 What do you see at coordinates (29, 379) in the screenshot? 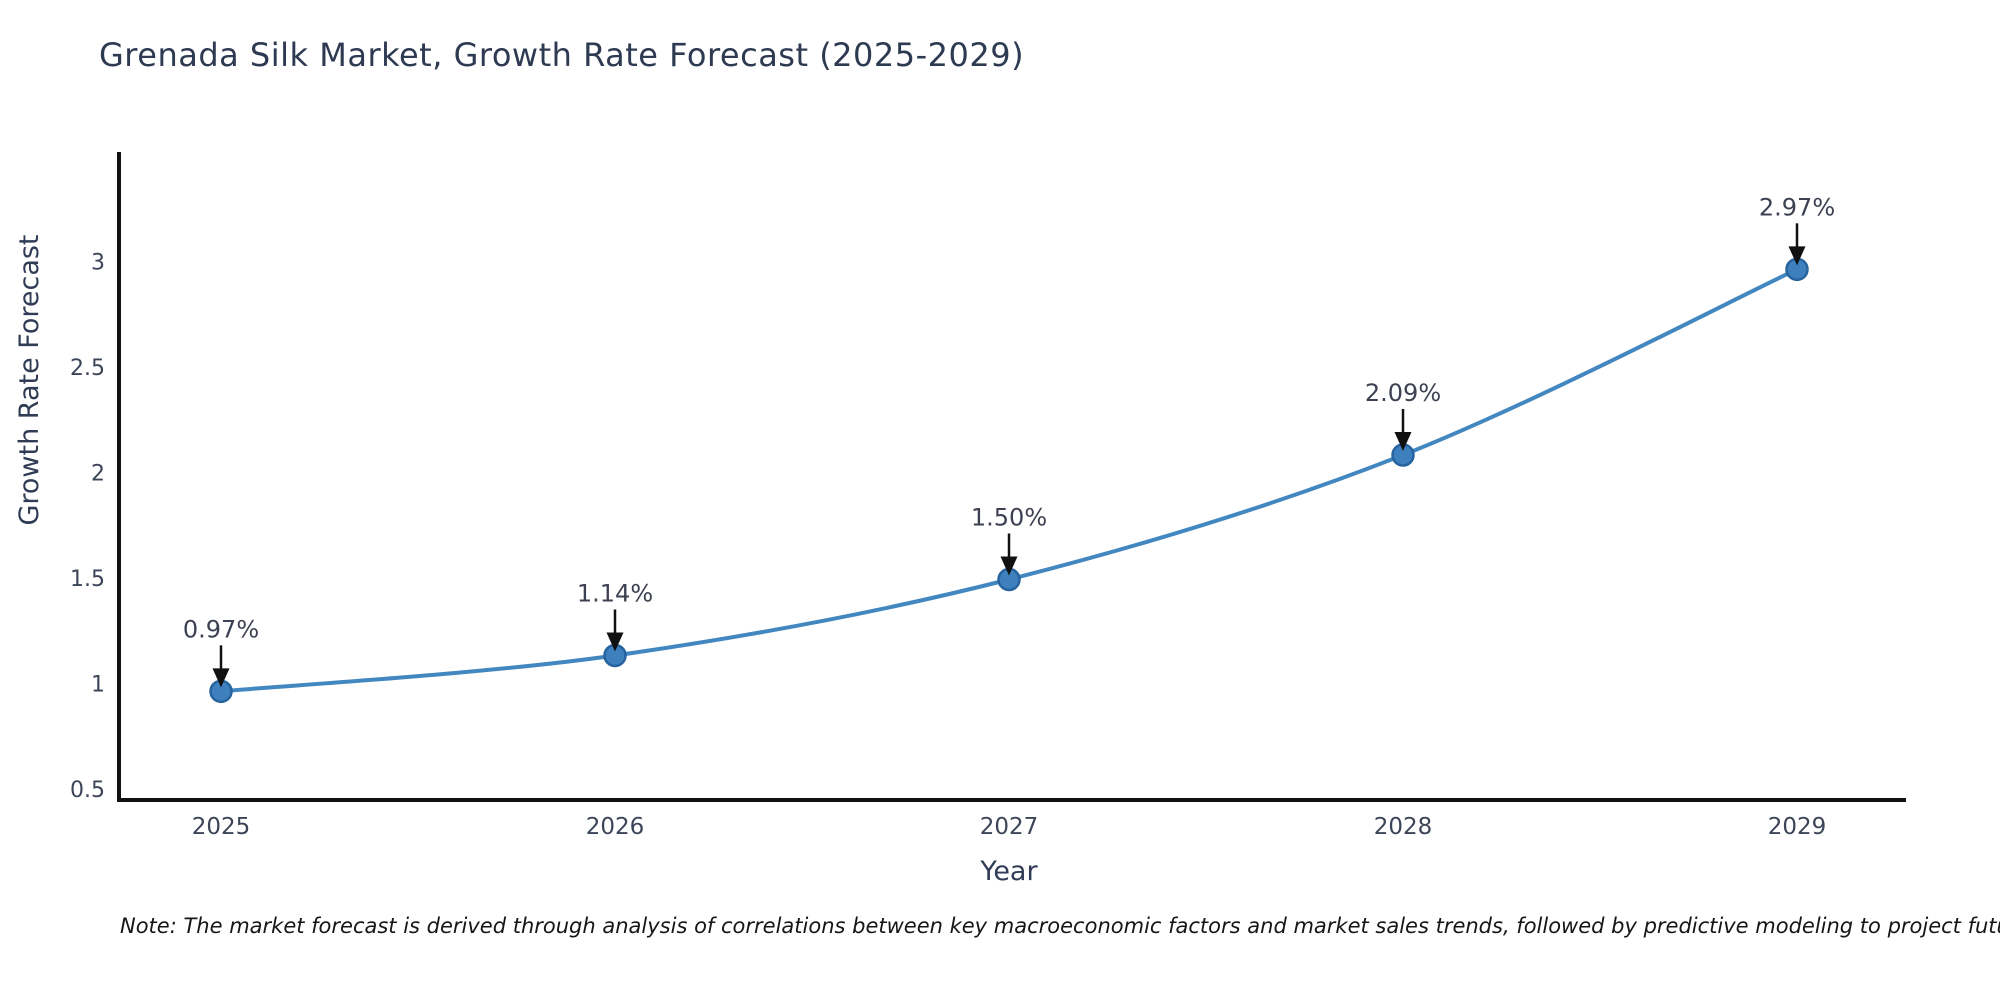
I see `y-axis-title: Growth Rate Forecast` at bounding box center [29, 379].